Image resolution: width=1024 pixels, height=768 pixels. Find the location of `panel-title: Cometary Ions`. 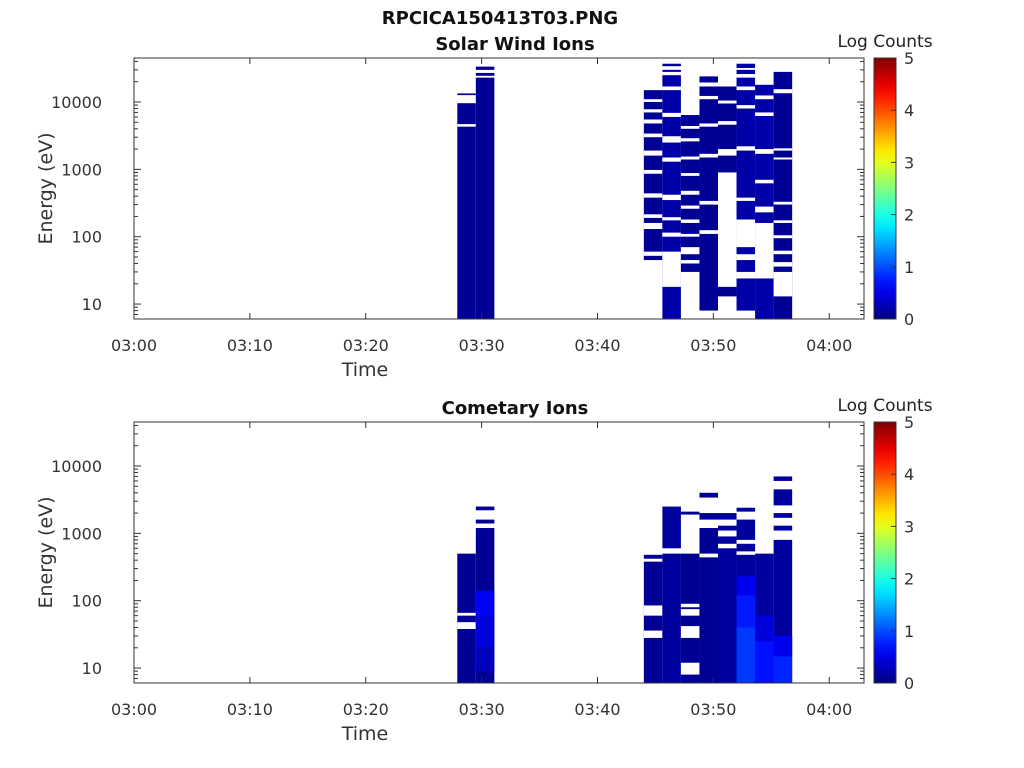

panel-title: Cometary Ions is located at coordinates (515, 408).